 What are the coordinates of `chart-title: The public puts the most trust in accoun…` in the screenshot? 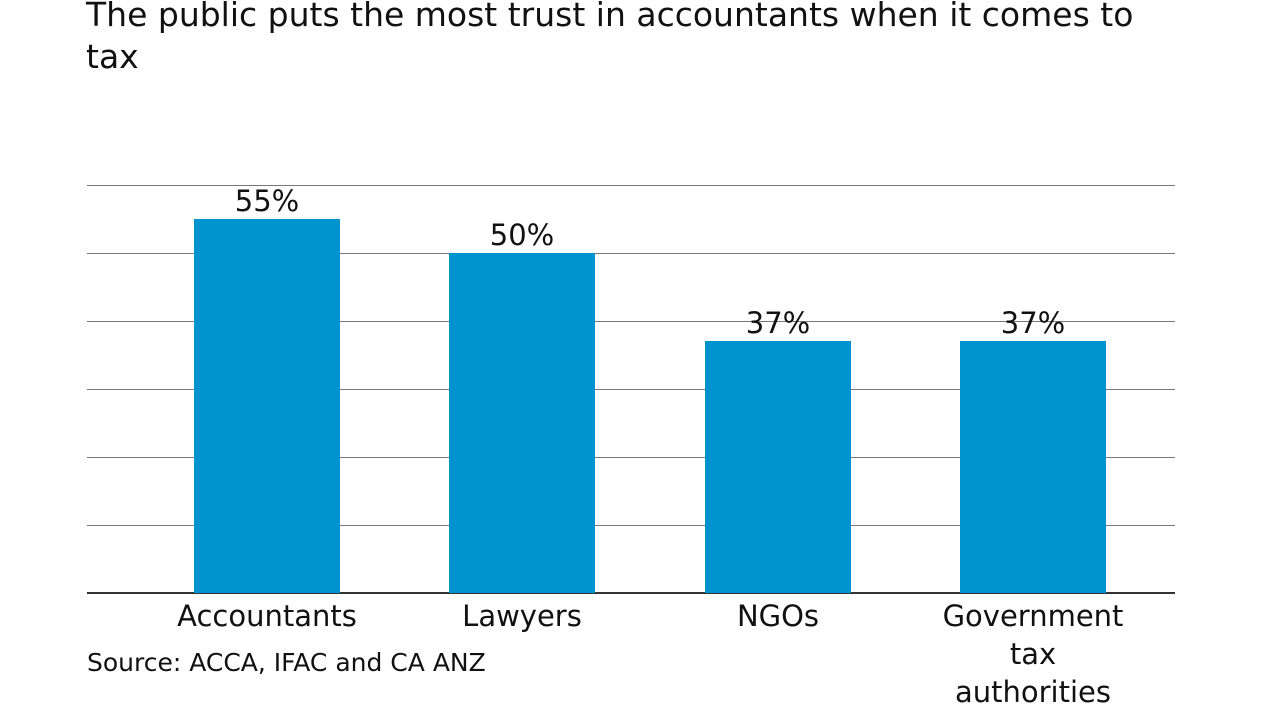 It's located at (610, 38).